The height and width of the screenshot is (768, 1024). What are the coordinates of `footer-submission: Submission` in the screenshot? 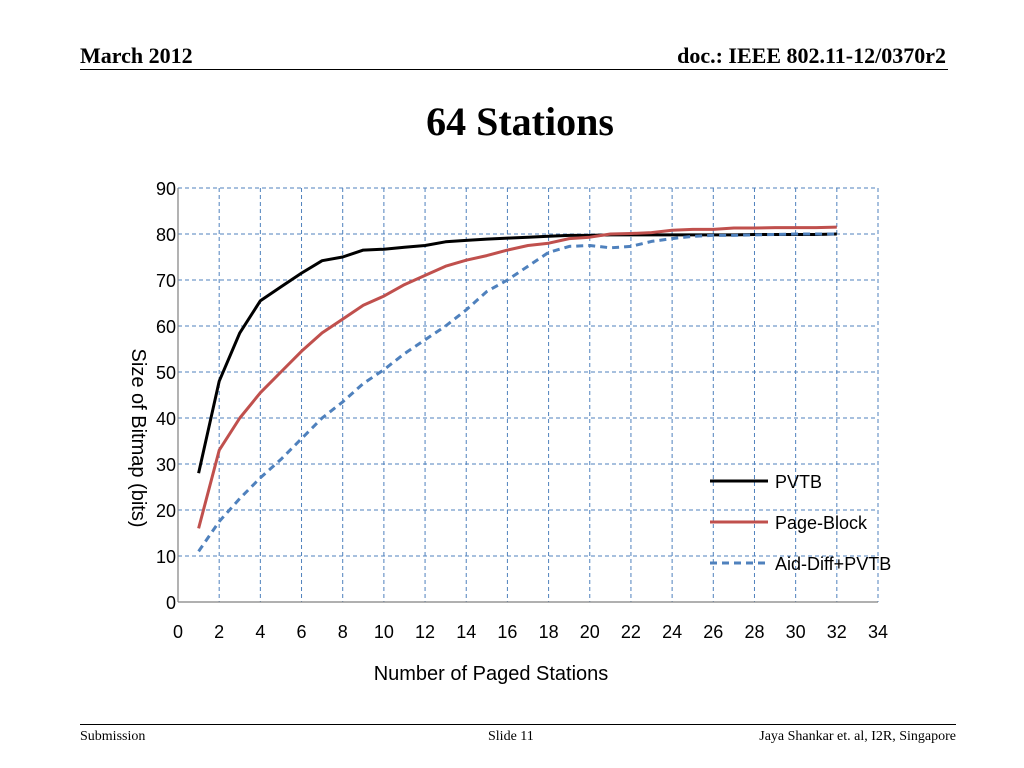 It's located at (113, 736).